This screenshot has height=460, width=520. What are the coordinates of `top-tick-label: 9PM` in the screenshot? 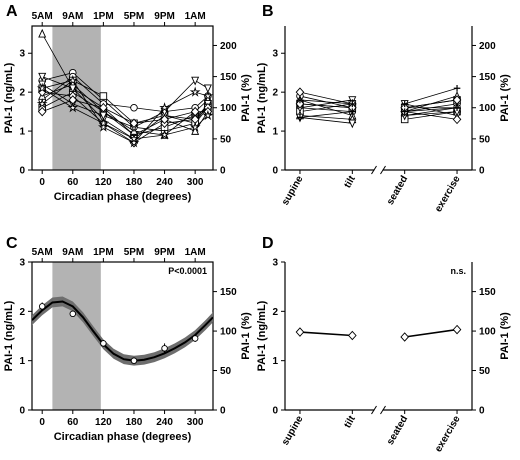 It's located at (164, 252).